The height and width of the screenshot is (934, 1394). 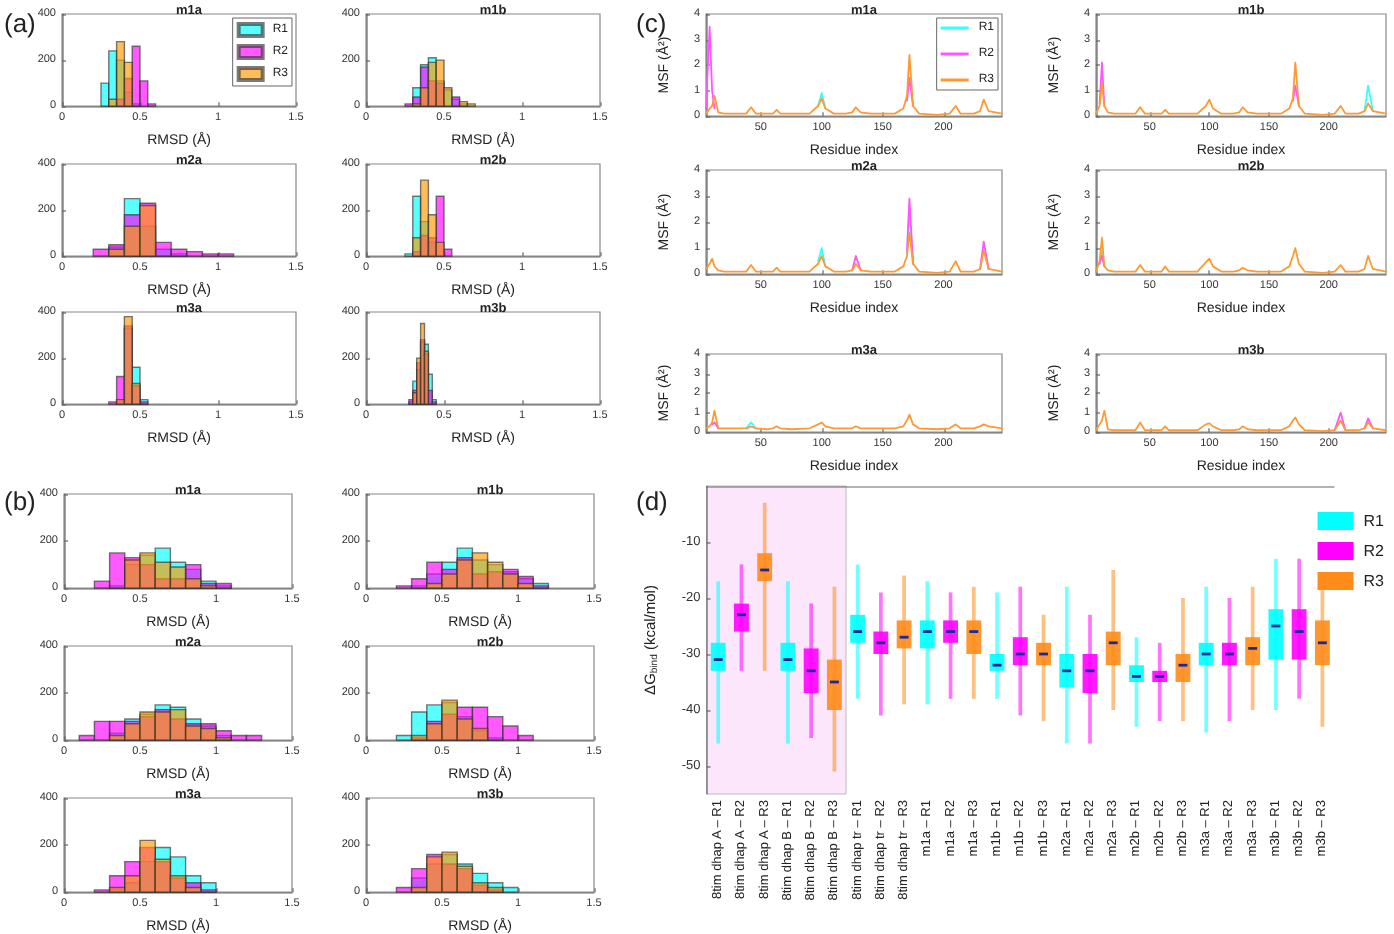 I want to click on text: (b), so click(x=20, y=501).